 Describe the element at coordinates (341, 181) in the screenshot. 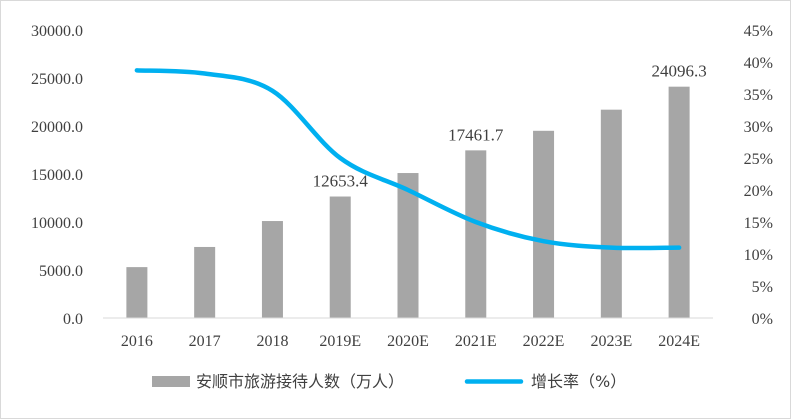

I see `bar-data-label: 12653.4` at that location.